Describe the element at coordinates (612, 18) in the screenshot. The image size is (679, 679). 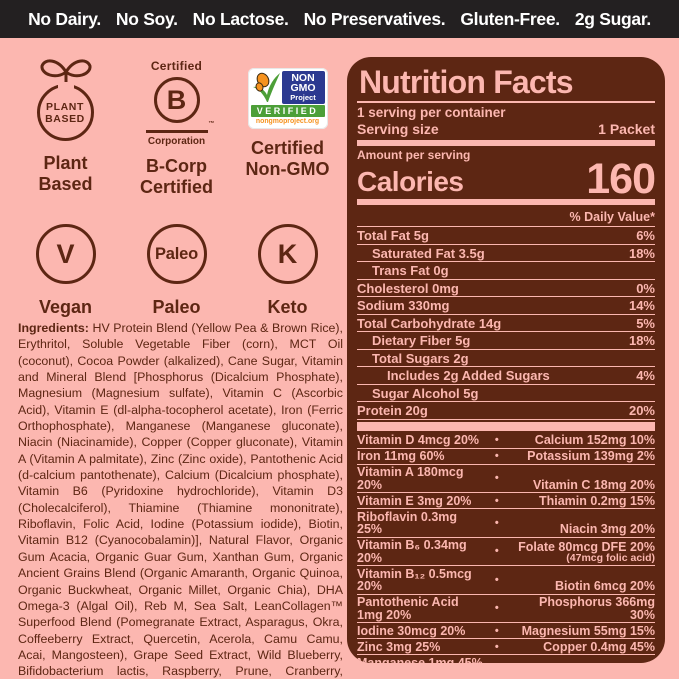
I see `claim-item: 2g Sugar.` at that location.